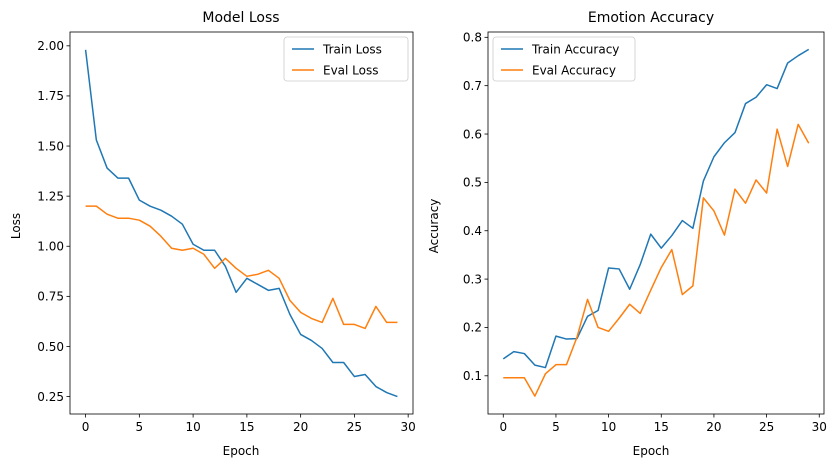 This screenshot has width=832, height=468. Describe the element at coordinates (50, 46) in the screenshot. I see `loss-y-tick-label: 2.00` at that location.